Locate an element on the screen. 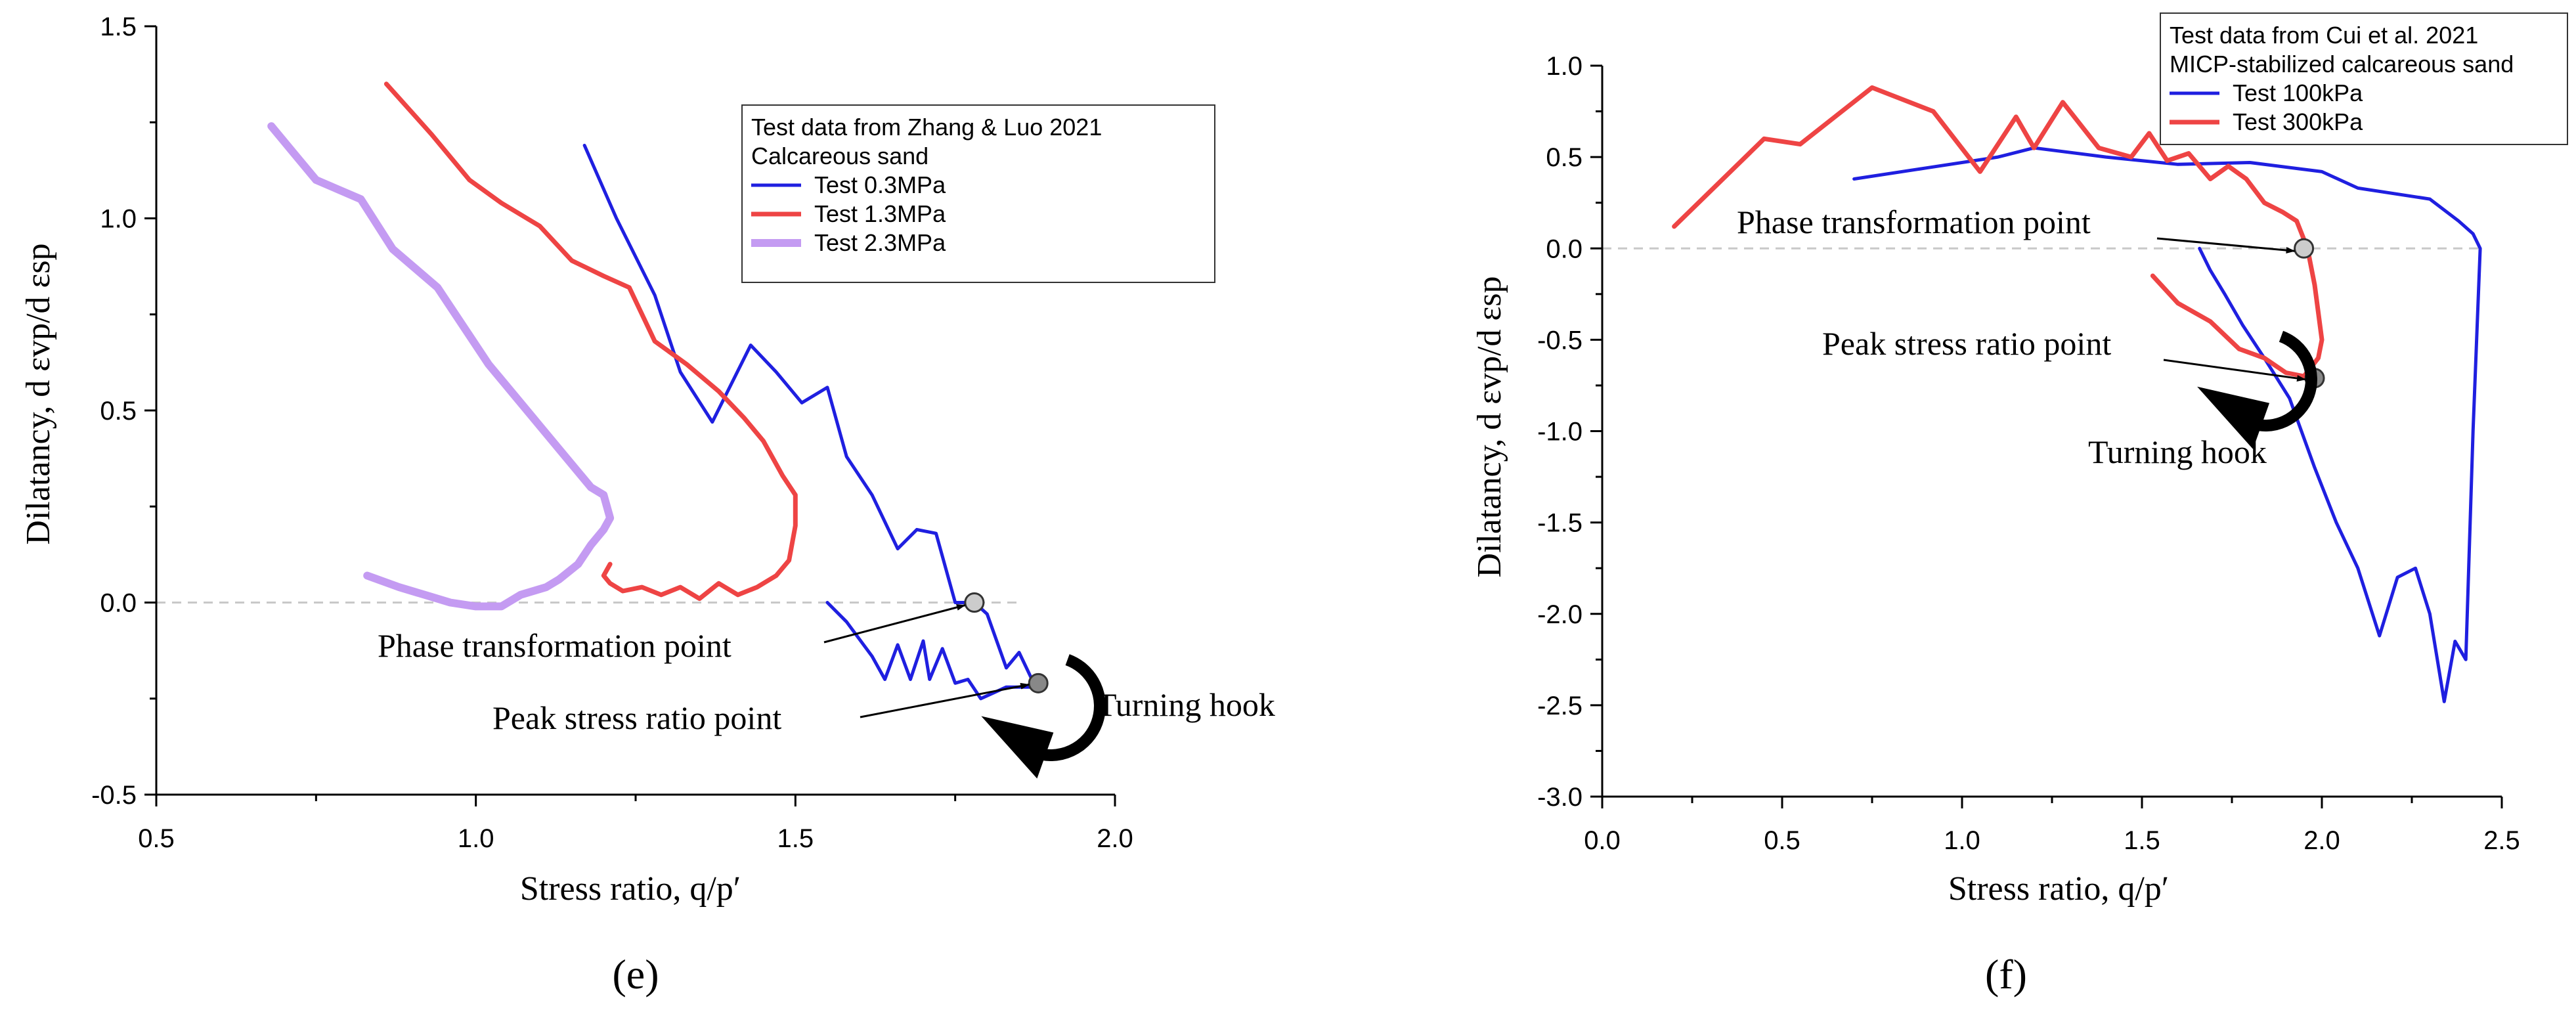  legend-entry: Test 0.3MPa is located at coordinates (880, 184).